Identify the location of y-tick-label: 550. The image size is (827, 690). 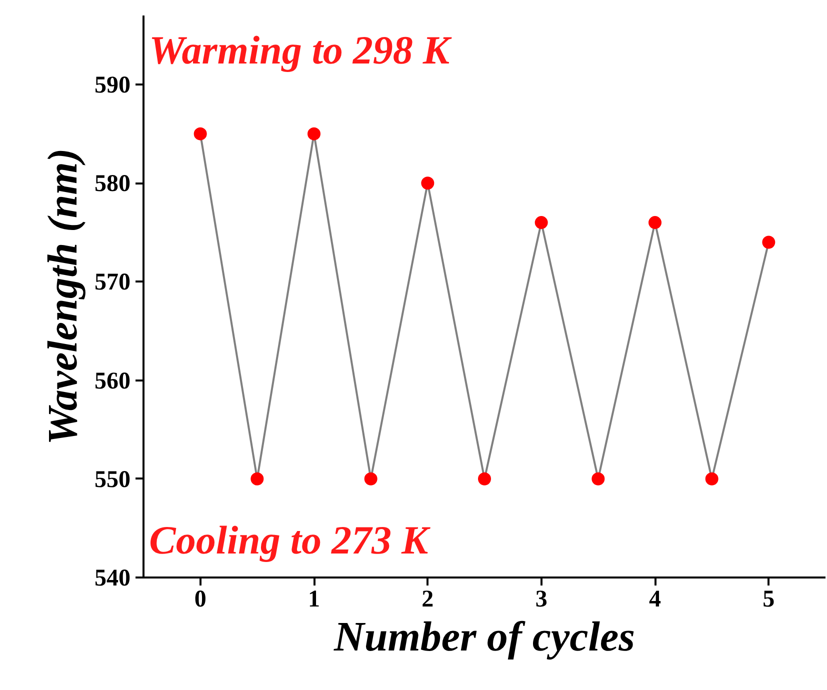
(112, 479).